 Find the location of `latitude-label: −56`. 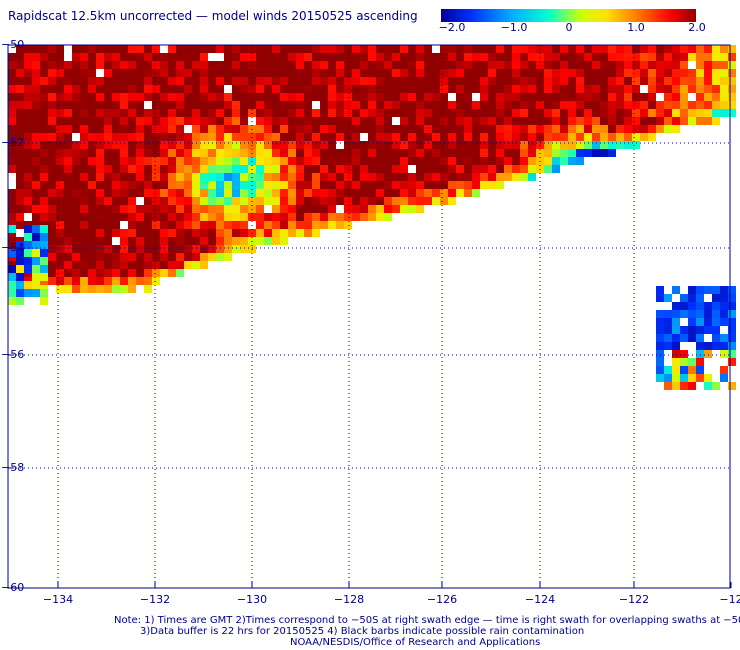

latitude-label: −56 is located at coordinates (12, 354).